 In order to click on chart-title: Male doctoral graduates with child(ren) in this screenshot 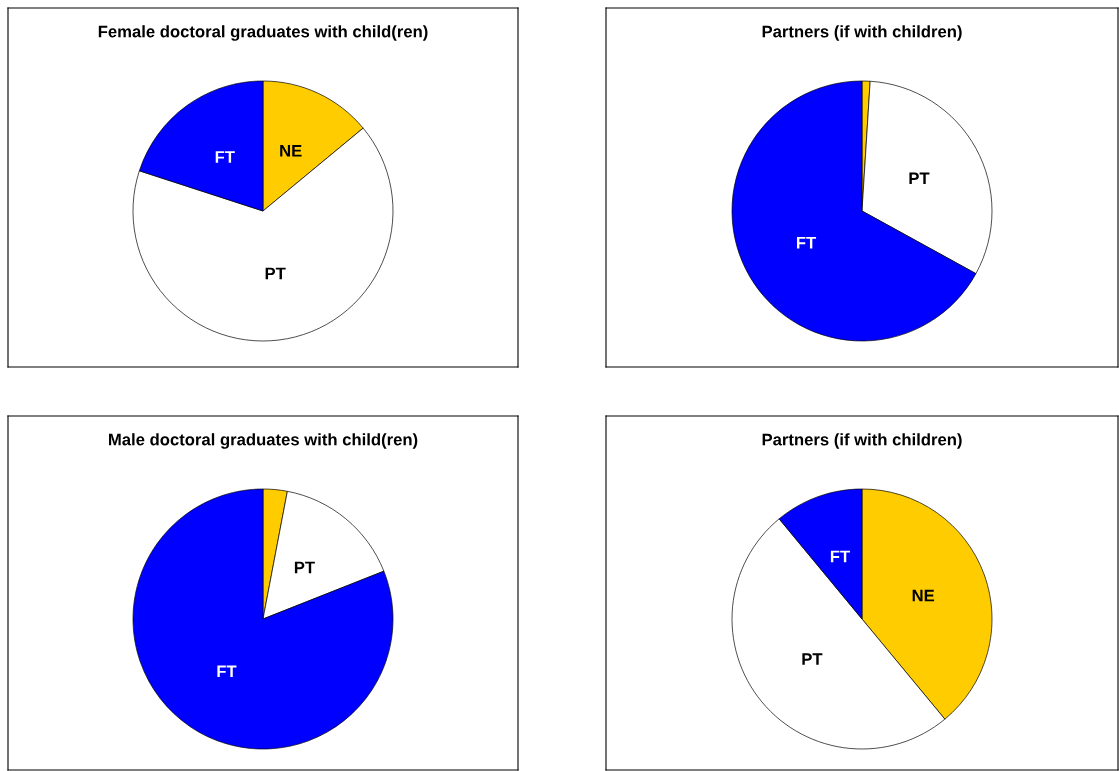, I will do `click(263, 441)`.